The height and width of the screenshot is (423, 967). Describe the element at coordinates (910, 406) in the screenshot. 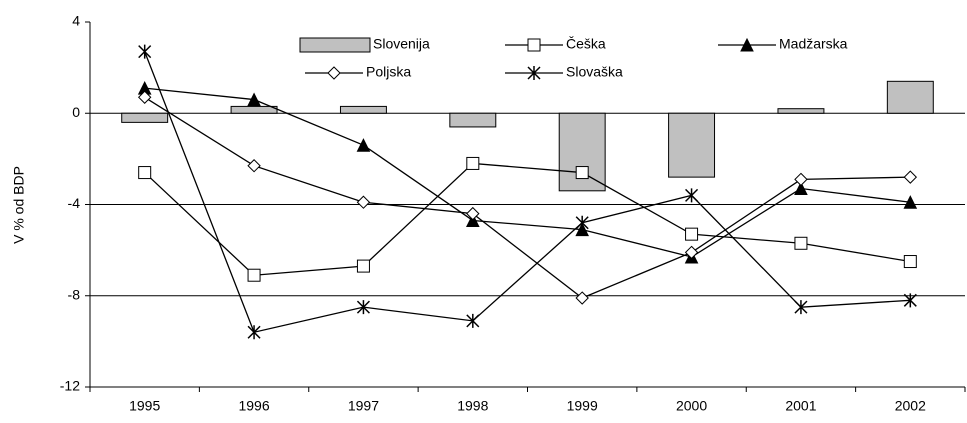

I see `x-tick-label: 2002` at that location.